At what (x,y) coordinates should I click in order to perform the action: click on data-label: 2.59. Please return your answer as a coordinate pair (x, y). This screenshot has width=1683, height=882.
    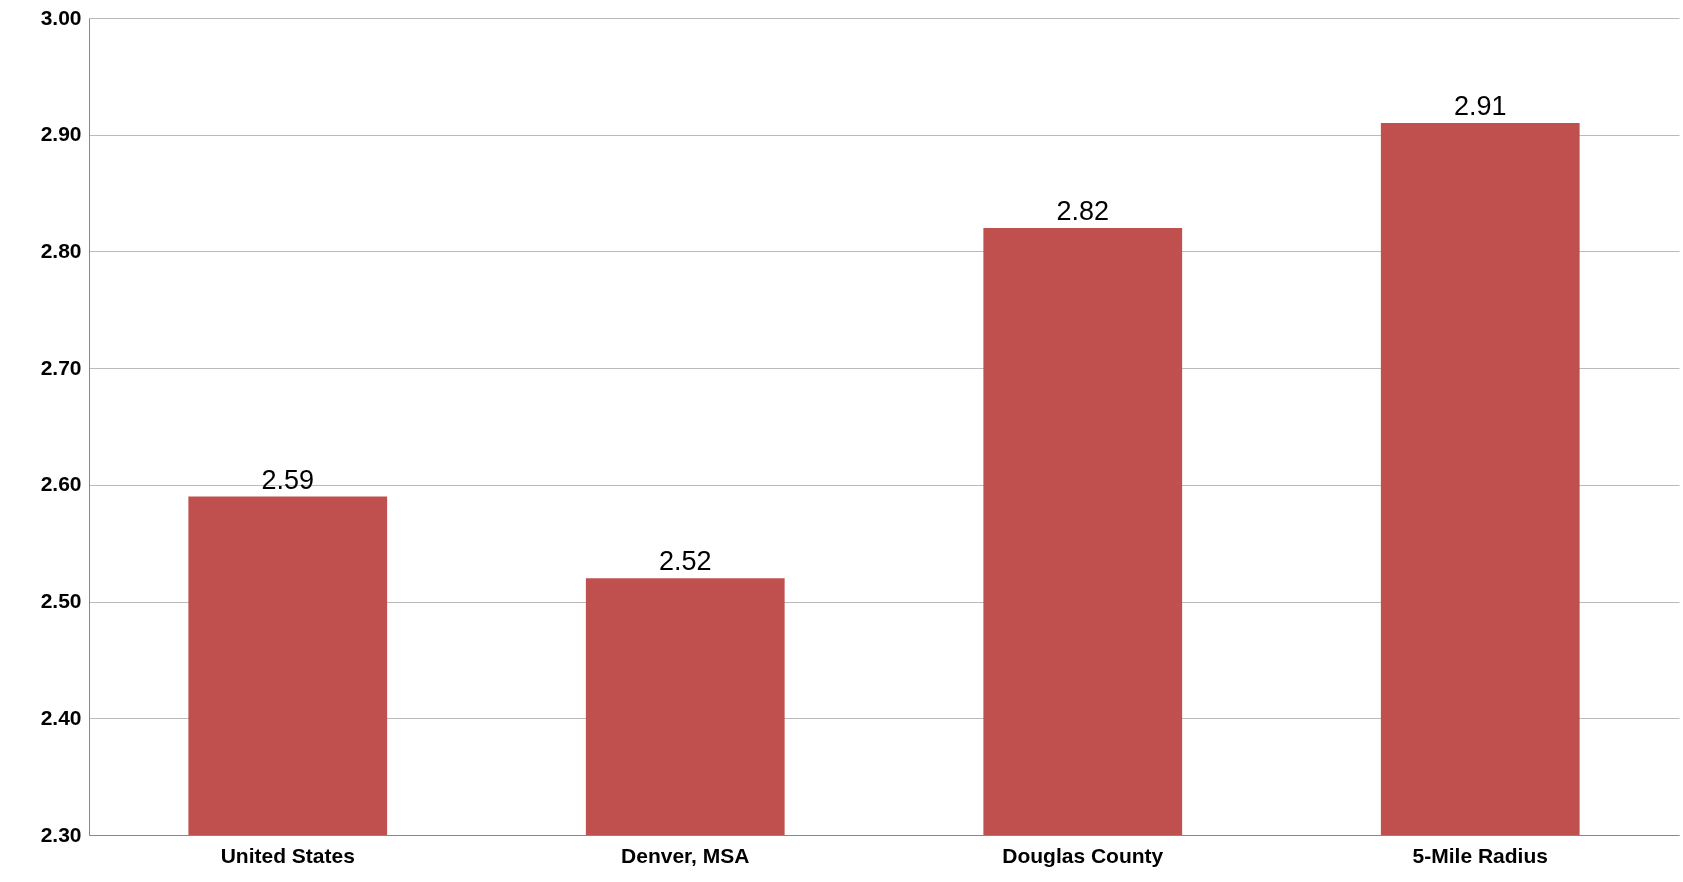
    Looking at the image, I should click on (288, 479).